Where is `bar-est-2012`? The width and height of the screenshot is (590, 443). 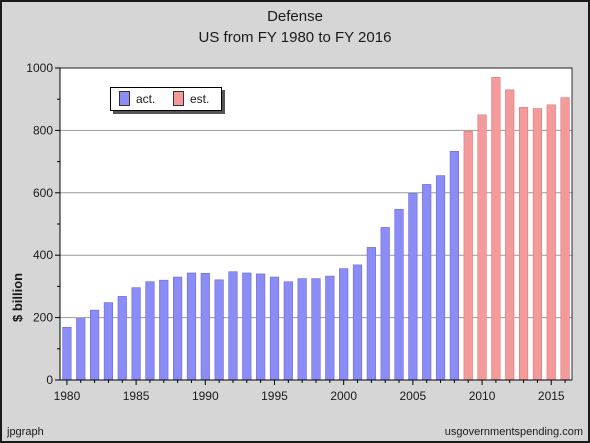 bar-est-2012 is located at coordinates (510, 235).